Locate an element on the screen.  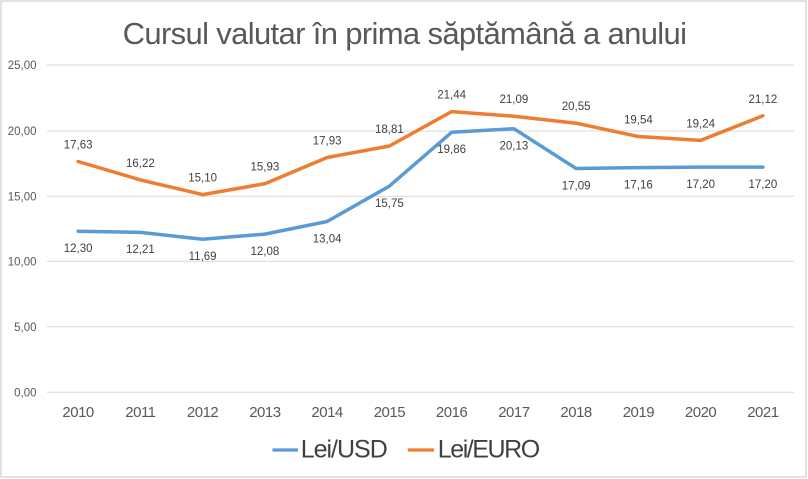
svg-text: 2015 is located at coordinates (390, 412).